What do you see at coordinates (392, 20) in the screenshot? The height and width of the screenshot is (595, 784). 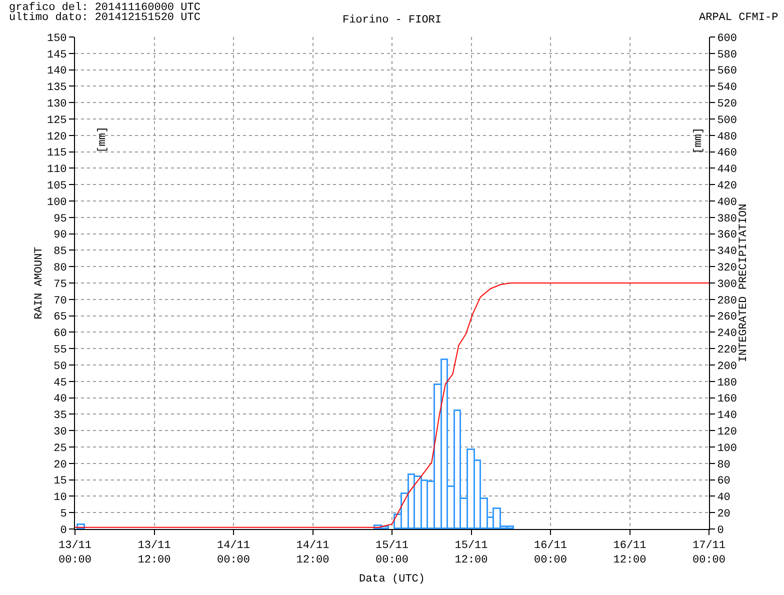 I see `chart-title: Fiorino - FIORI` at bounding box center [392, 20].